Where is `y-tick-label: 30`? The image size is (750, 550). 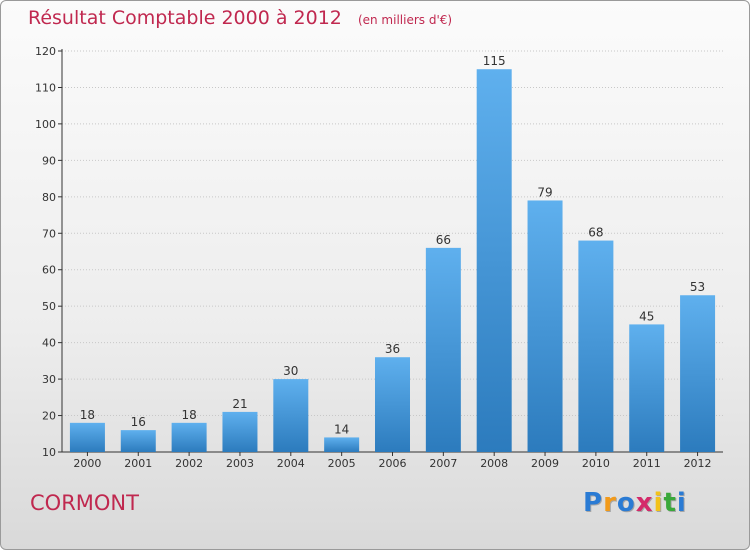
y-tick-label: 30 is located at coordinates (49, 379).